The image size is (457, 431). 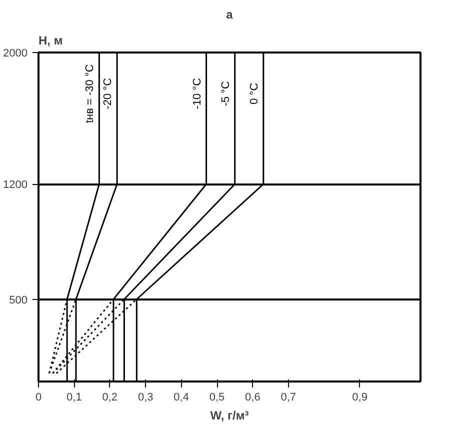 I want to click on x-tick-label: 0,9, so click(x=360, y=398).